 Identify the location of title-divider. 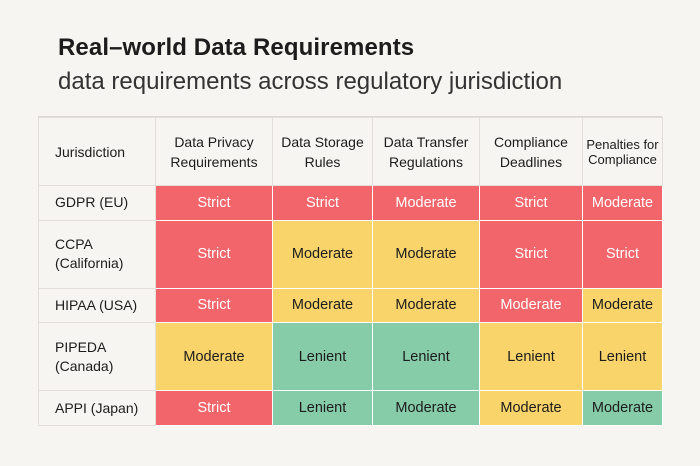
(350, 116).